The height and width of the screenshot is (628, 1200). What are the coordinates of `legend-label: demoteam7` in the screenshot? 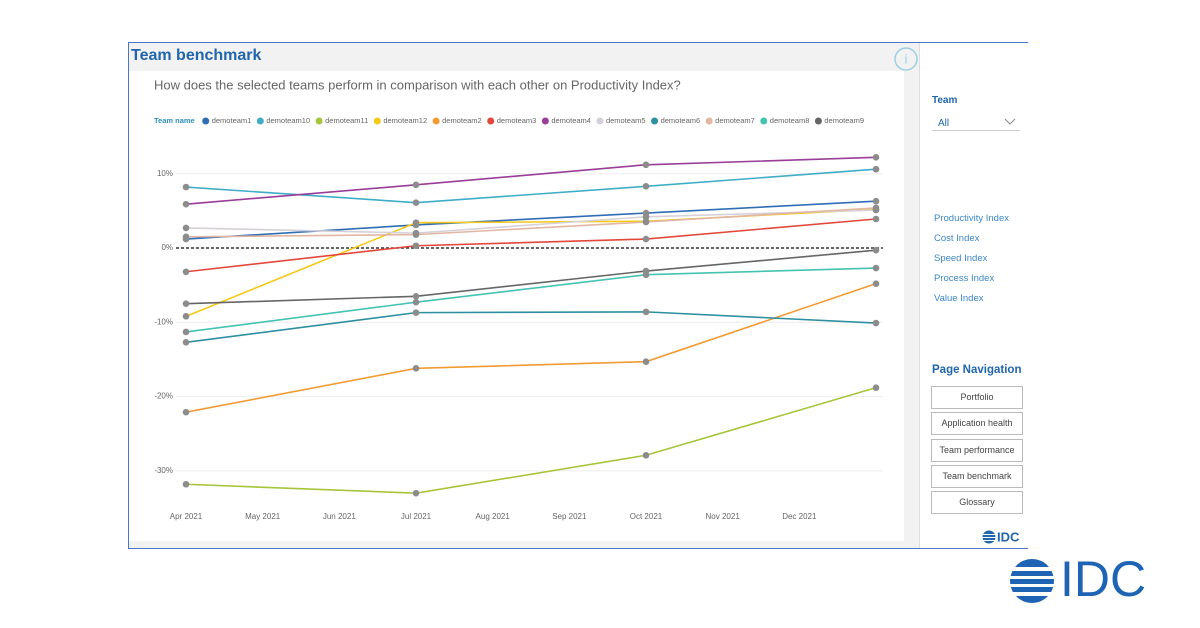 It's located at (735, 120).